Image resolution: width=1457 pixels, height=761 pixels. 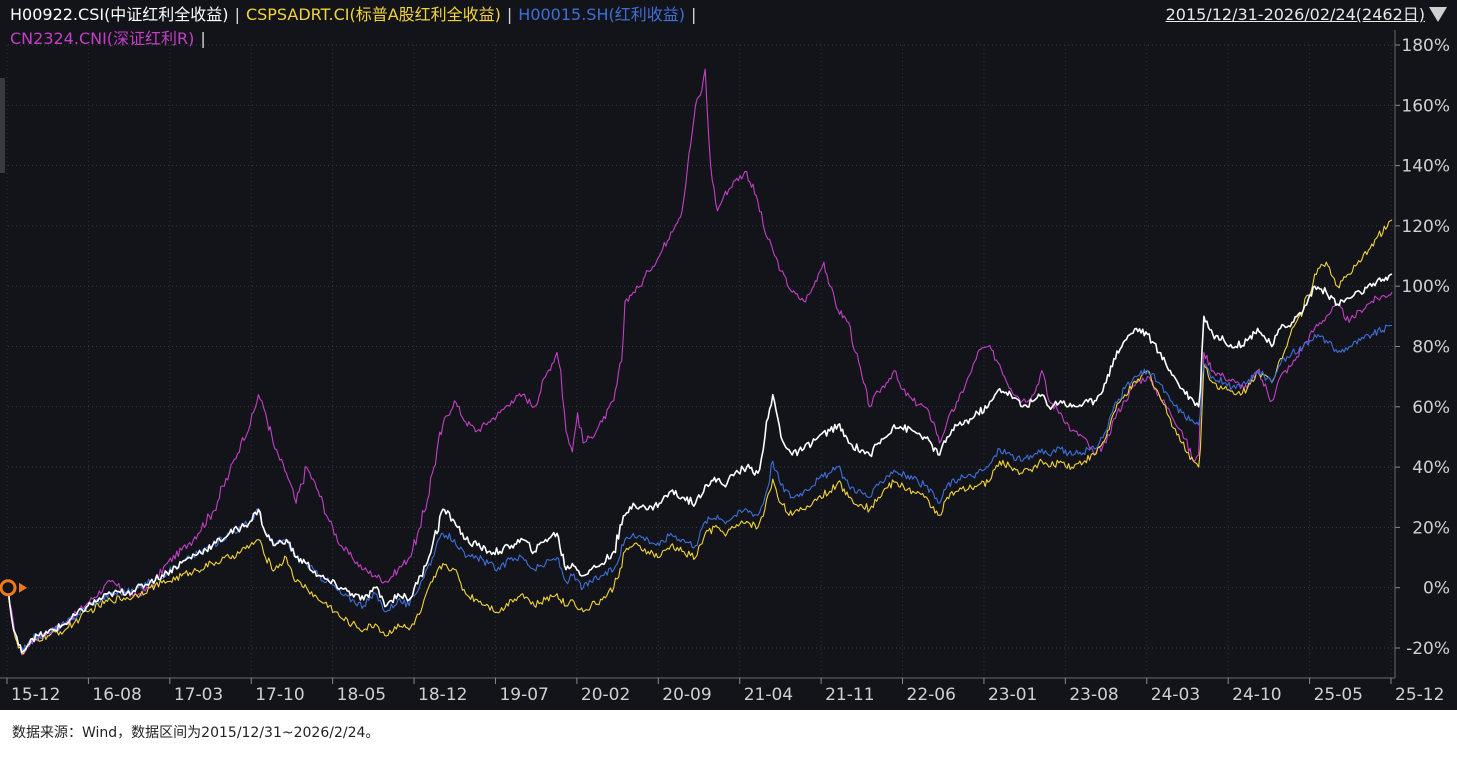 What do you see at coordinates (102, 38) in the screenshot?
I see `legend-entry: CN2324.CNI(深证红利R)` at bounding box center [102, 38].